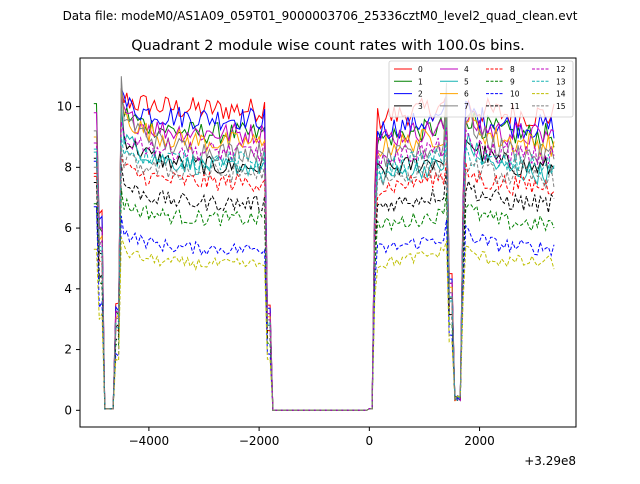  I want to click on legend-label-5: 5, so click(466, 81).